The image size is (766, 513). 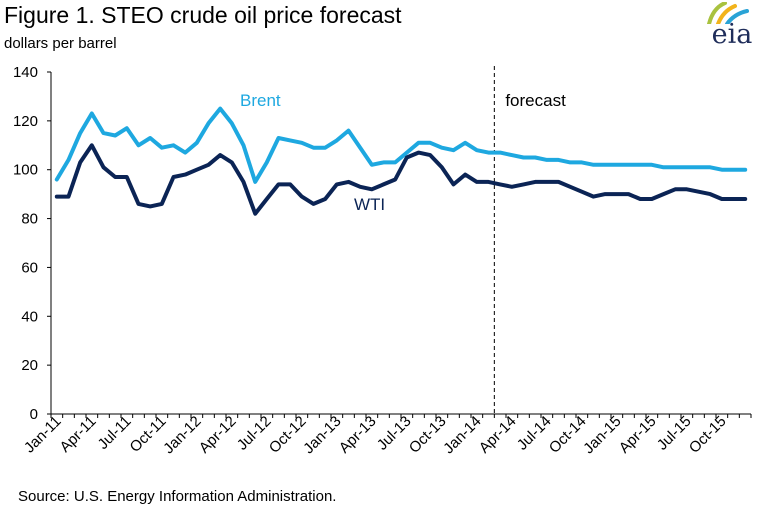 I want to click on x-tick-label: Jan-13, so click(x=322, y=435).